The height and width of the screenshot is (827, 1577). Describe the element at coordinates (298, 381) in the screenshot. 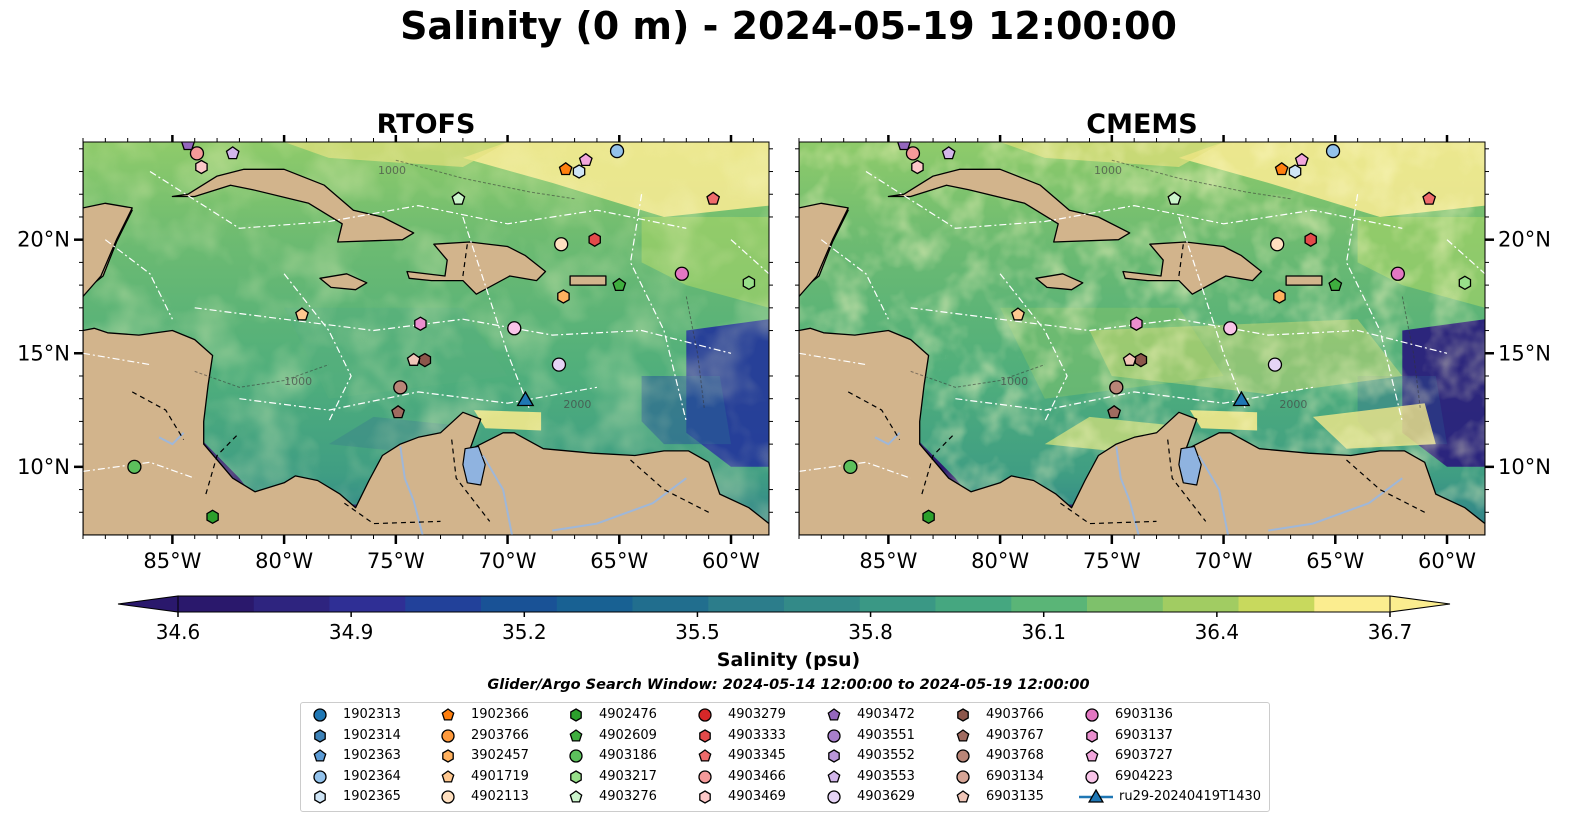

I see `contour-label: 1000` at that location.